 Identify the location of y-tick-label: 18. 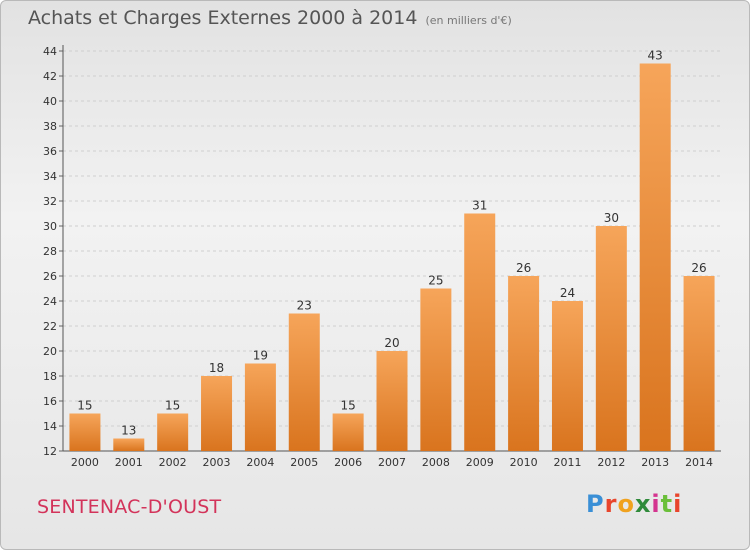
(50, 376).